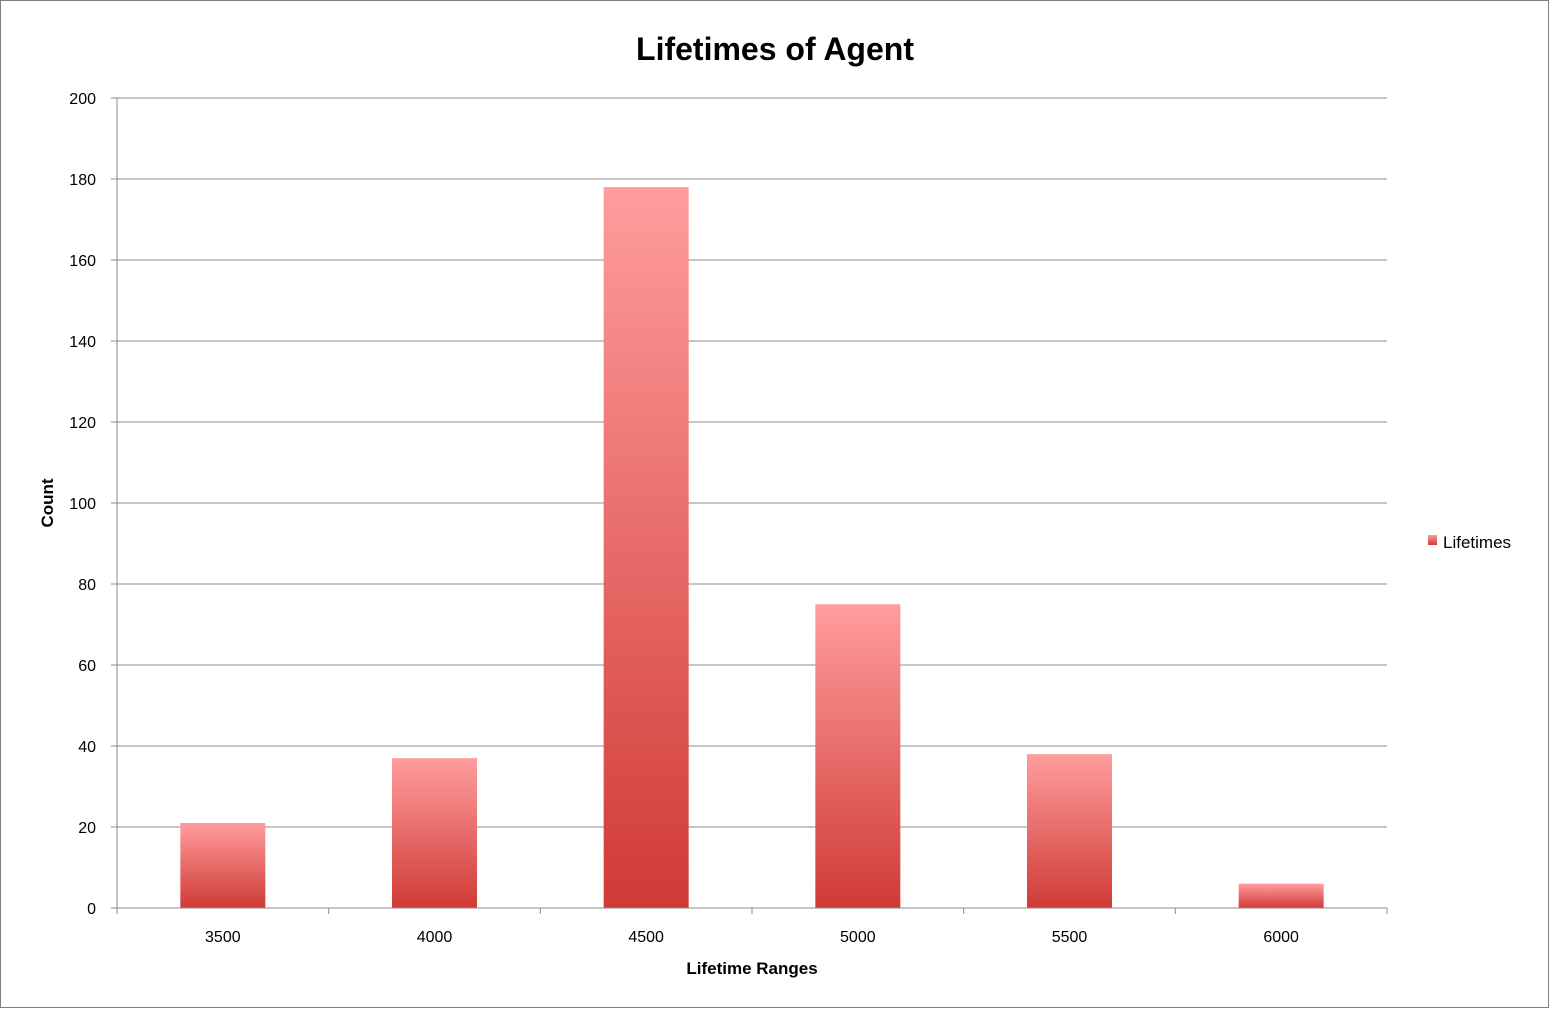 This screenshot has width=1549, height=1009. Describe the element at coordinates (87, 585) in the screenshot. I see `y-tick-label: 80` at that location.